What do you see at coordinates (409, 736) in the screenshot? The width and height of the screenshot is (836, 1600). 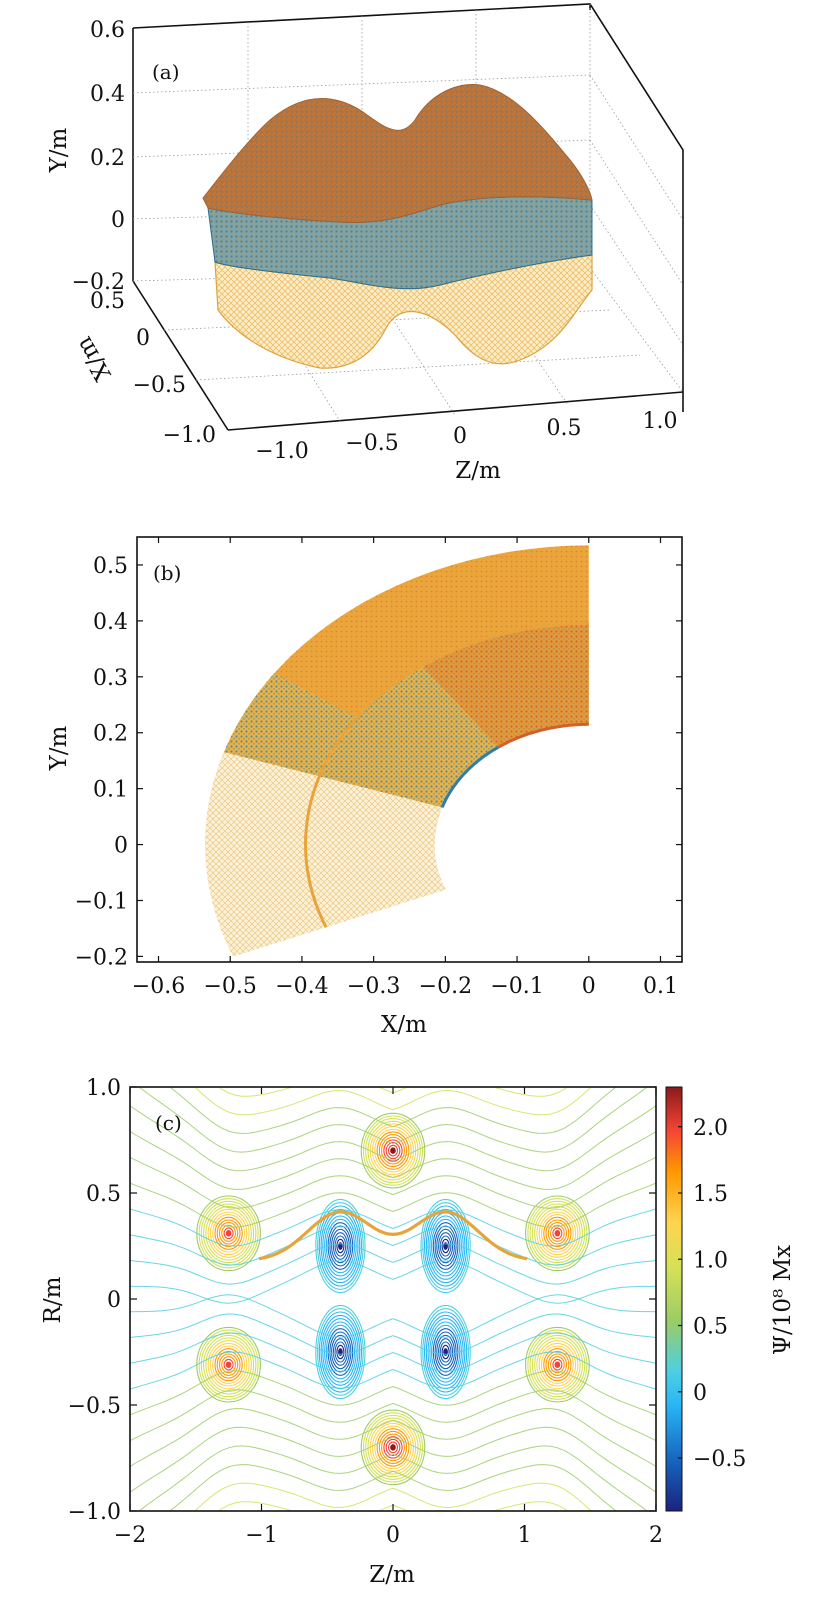 I see `b-region-inner-blue` at bounding box center [409, 736].